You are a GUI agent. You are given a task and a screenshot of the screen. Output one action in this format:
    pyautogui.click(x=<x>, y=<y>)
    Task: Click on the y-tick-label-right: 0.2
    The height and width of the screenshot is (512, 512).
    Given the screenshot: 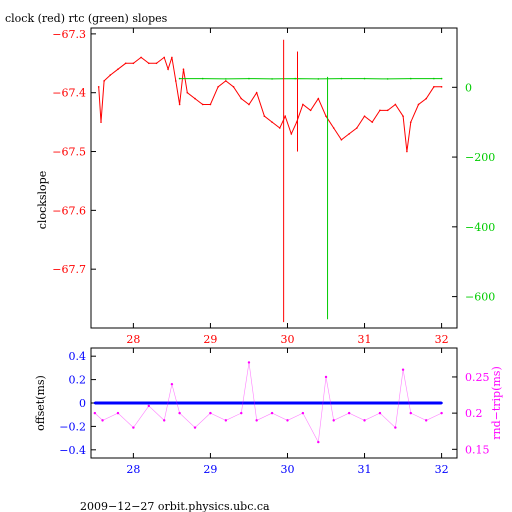 What is the action you would take?
    pyautogui.click(x=474, y=413)
    